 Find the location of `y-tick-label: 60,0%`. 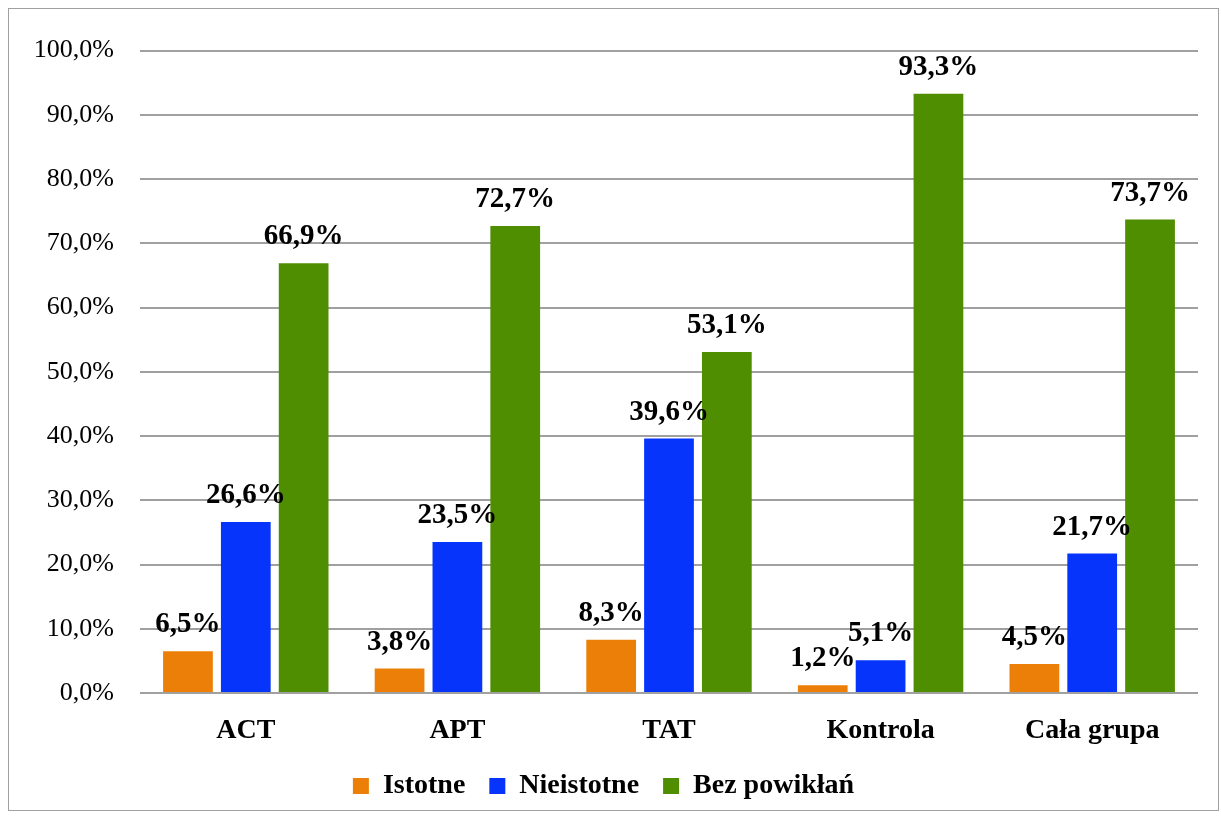

y-tick-label: 60,0% is located at coordinates (80, 306).